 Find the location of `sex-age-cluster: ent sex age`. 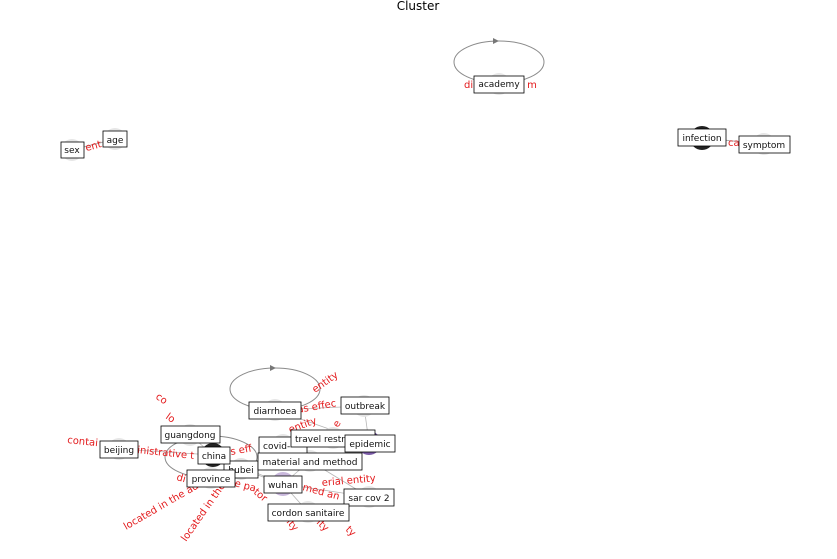

sex-age-cluster: ent sex age is located at coordinates (94, 144).